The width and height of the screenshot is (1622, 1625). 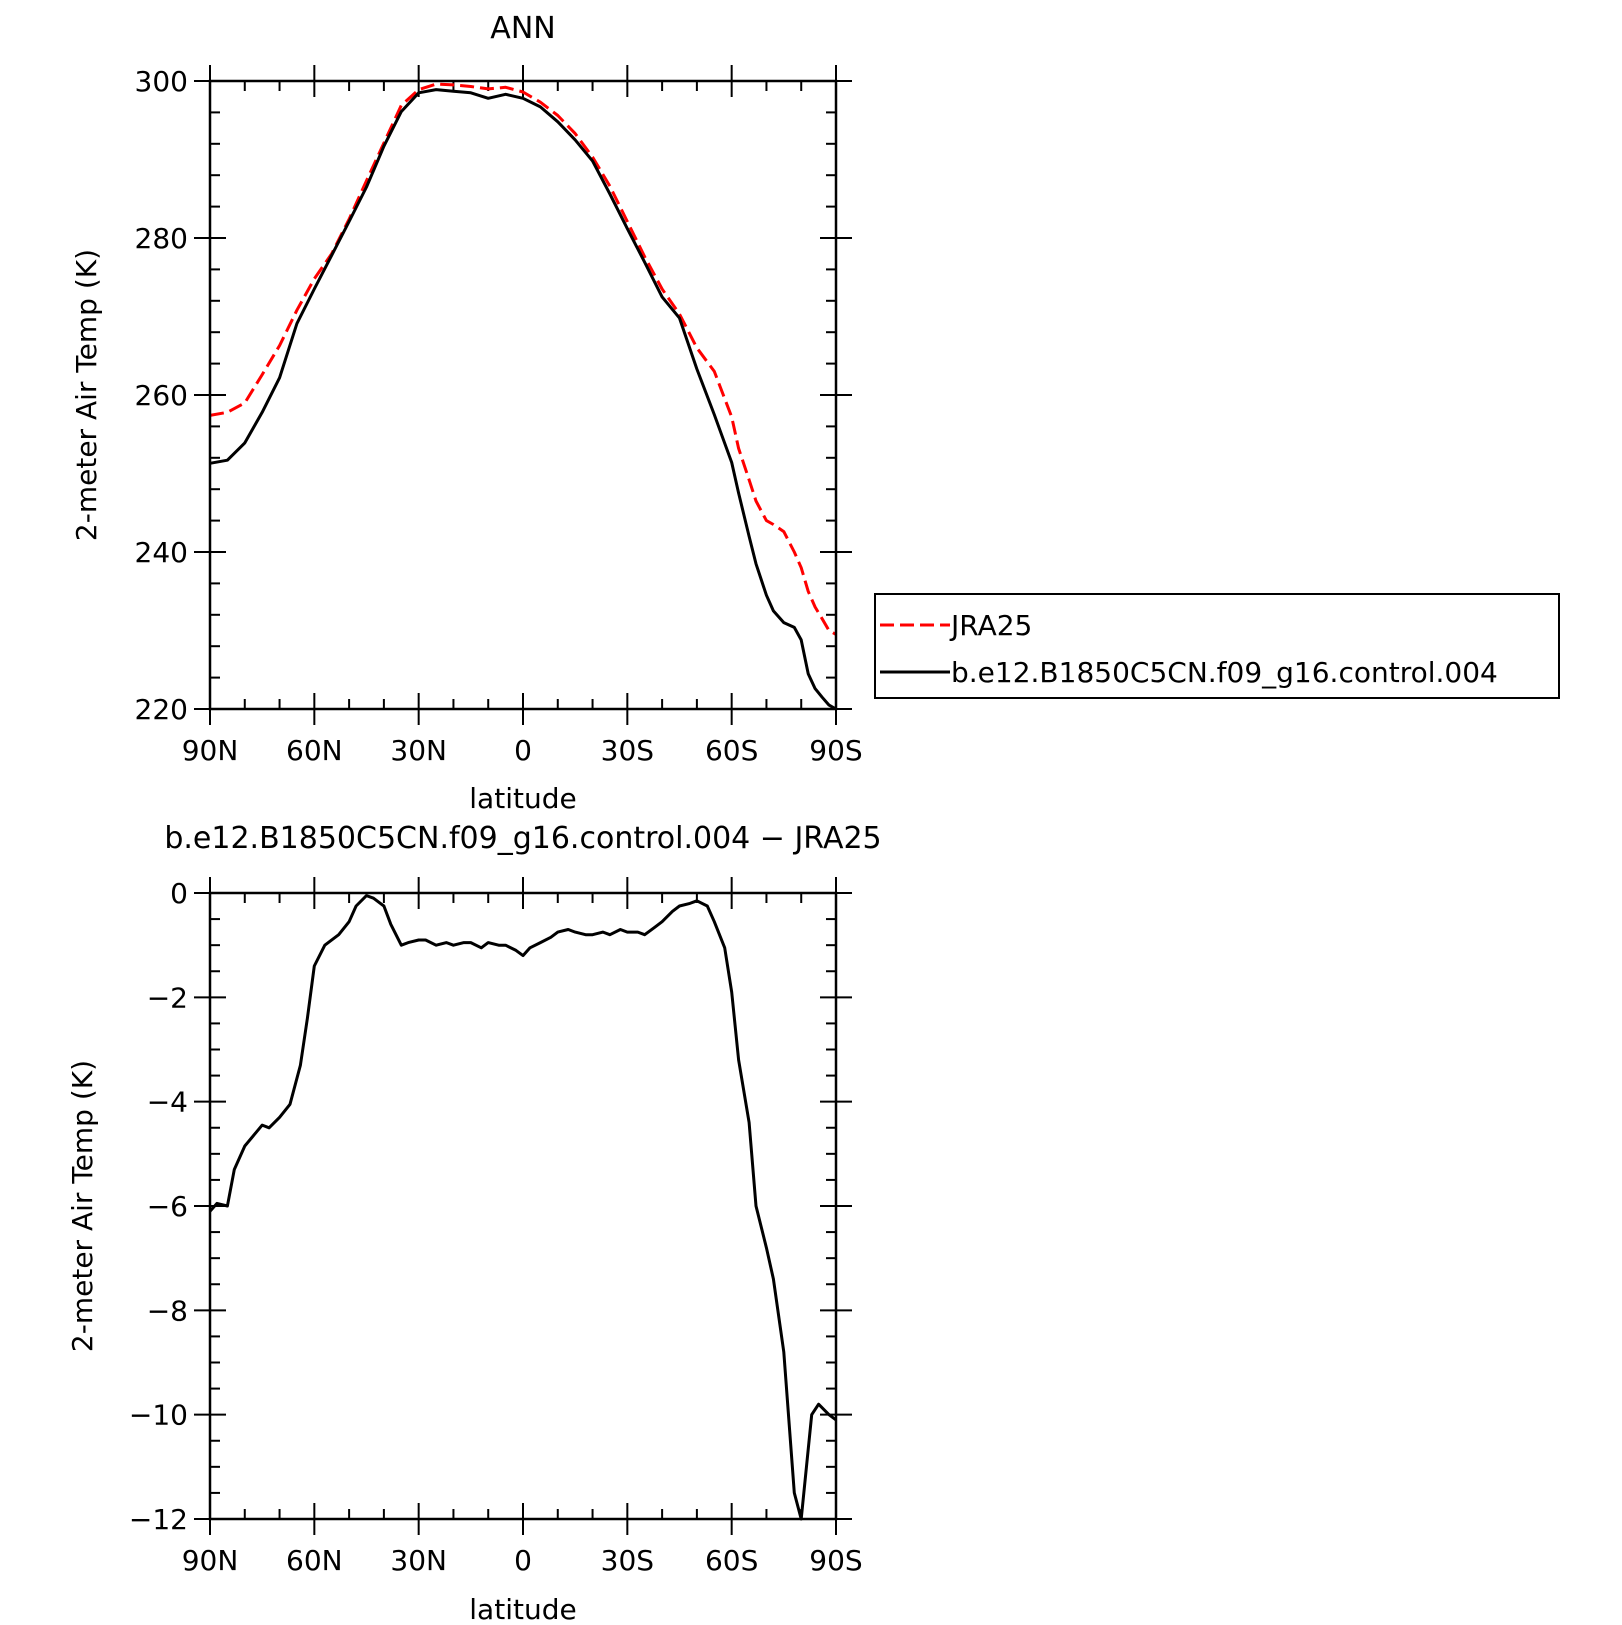 What do you see at coordinates (731, 750) in the screenshot?
I see `top-x-tick-label: 60S` at bounding box center [731, 750].